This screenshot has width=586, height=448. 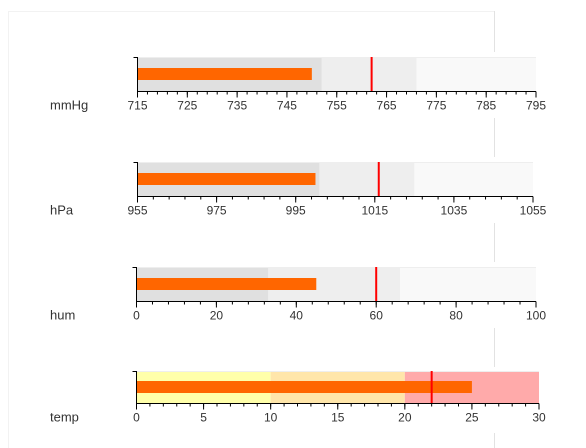 What do you see at coordinates (137, 106) in the screenshot?
I see `x-tick-label: 715` at bounding box center [137, 106].